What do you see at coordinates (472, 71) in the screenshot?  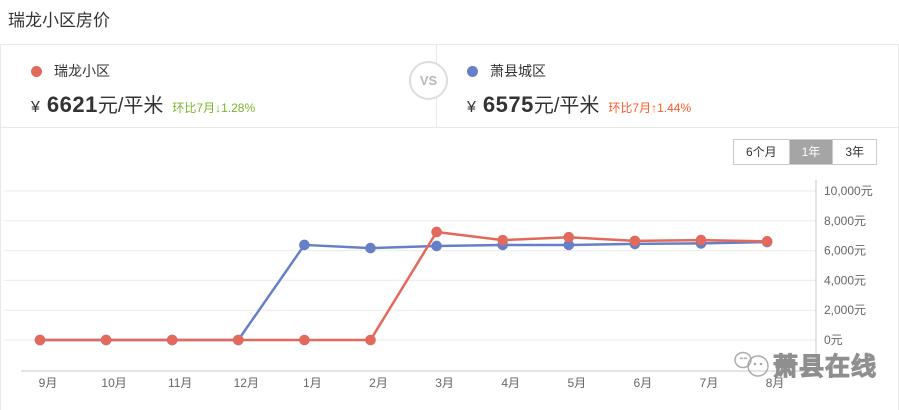 I see `right-series-dot` at bounding box center [472, 71].